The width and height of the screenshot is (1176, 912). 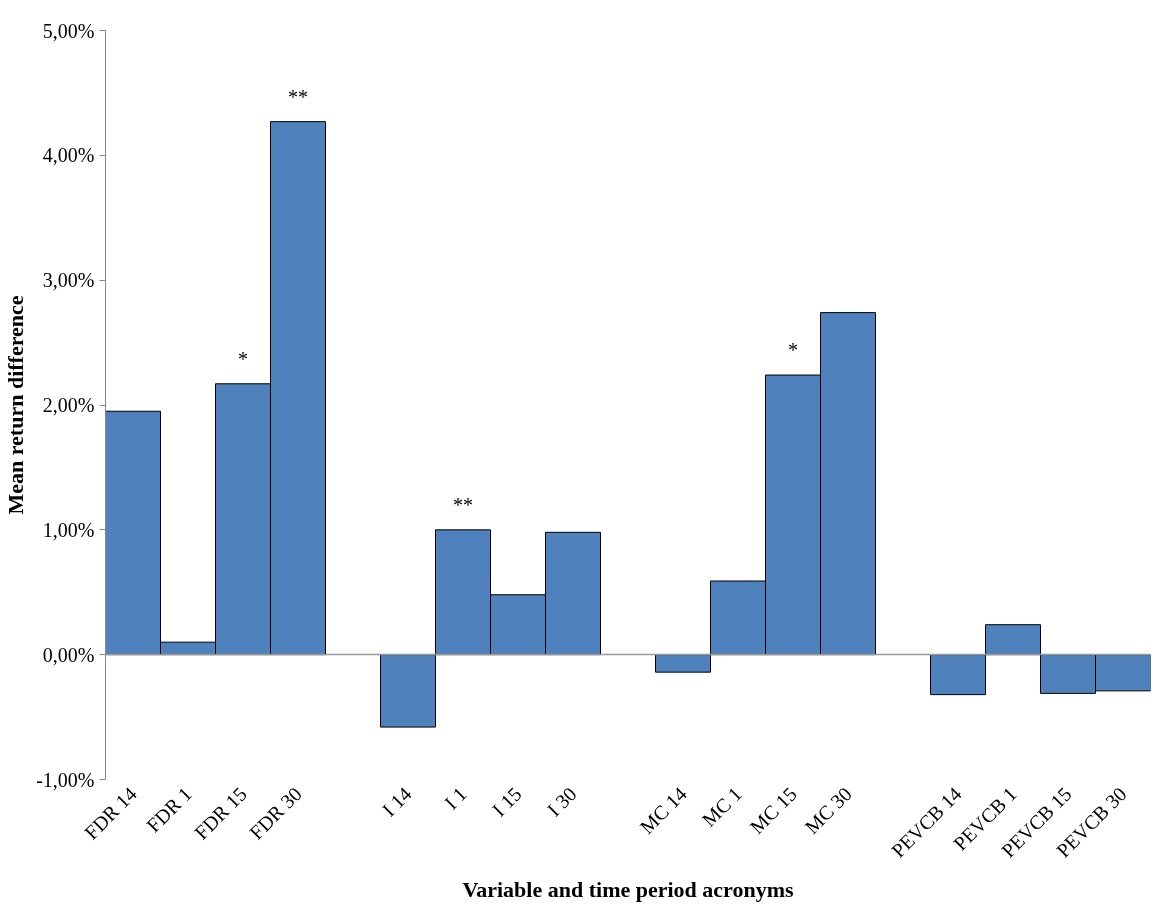 I want to click on x-tick-label: I 14, so click(x=396, y=801).